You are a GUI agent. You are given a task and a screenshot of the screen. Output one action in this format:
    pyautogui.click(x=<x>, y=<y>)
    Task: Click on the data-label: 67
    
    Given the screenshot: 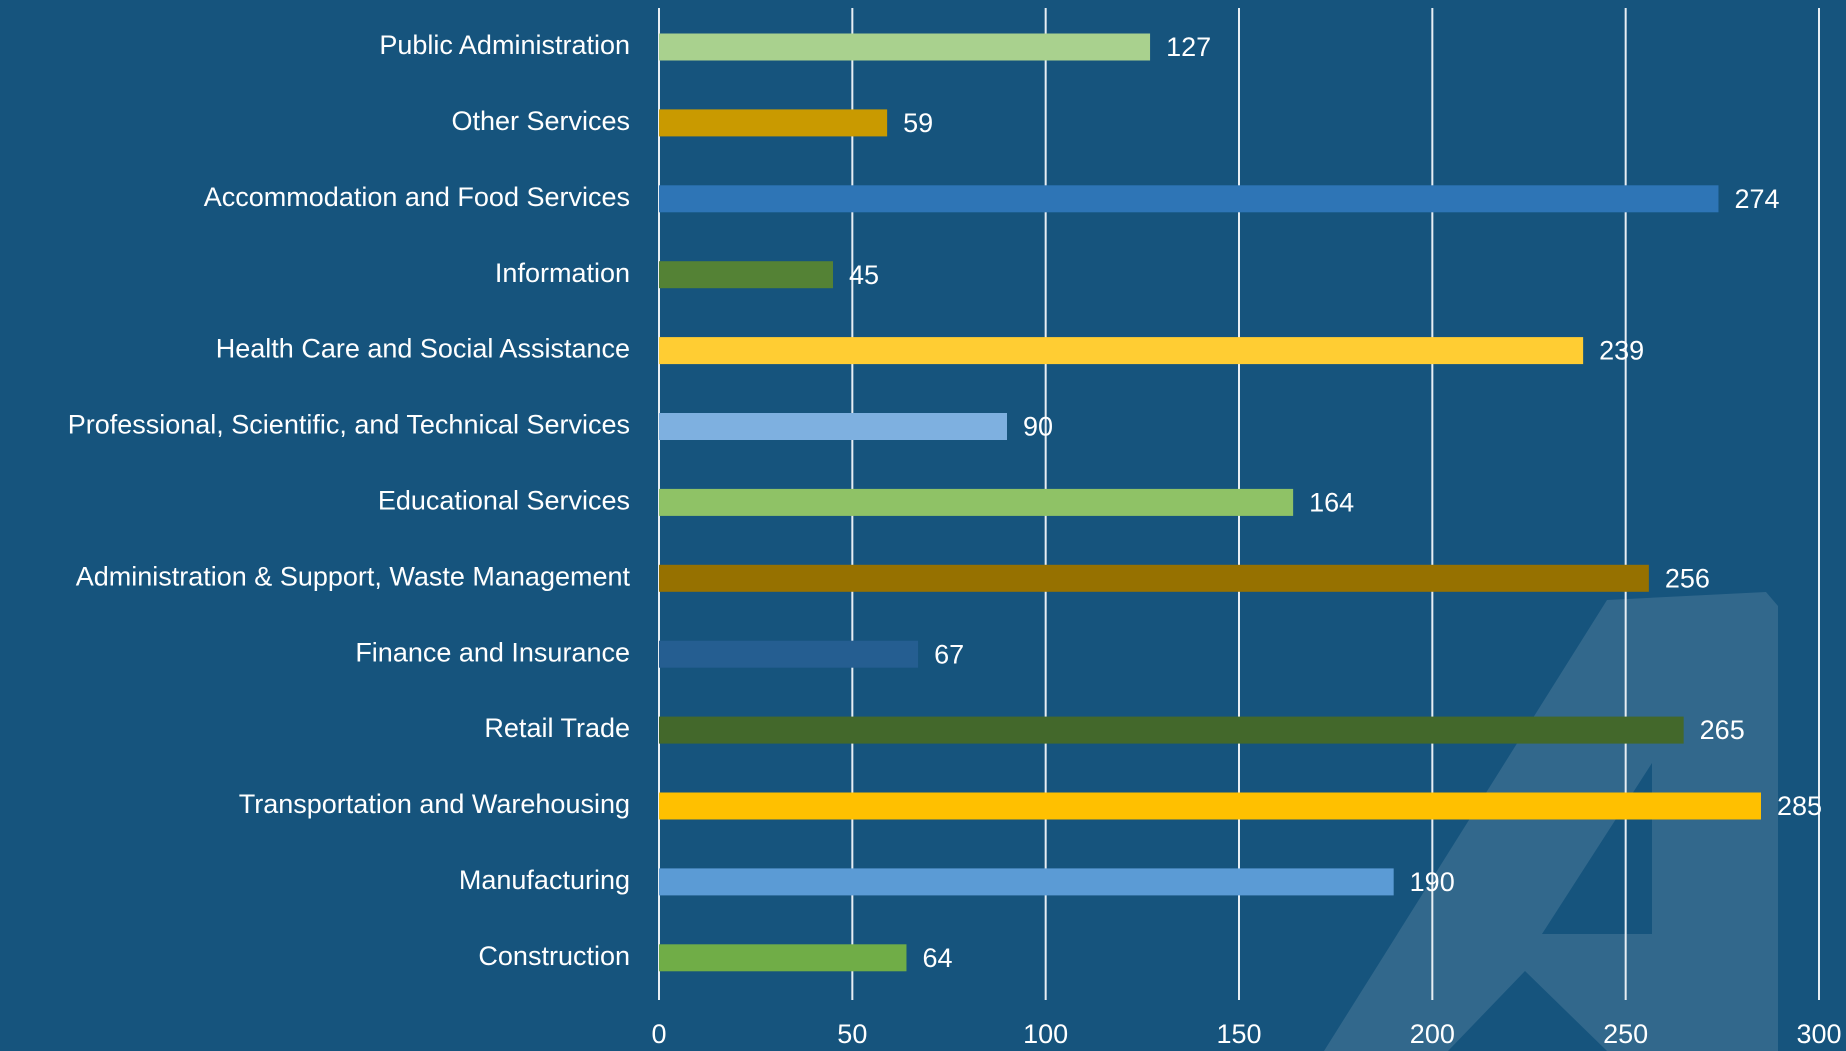 What is the action you would take?
    pyautogui.click(x=949, y=654)
    